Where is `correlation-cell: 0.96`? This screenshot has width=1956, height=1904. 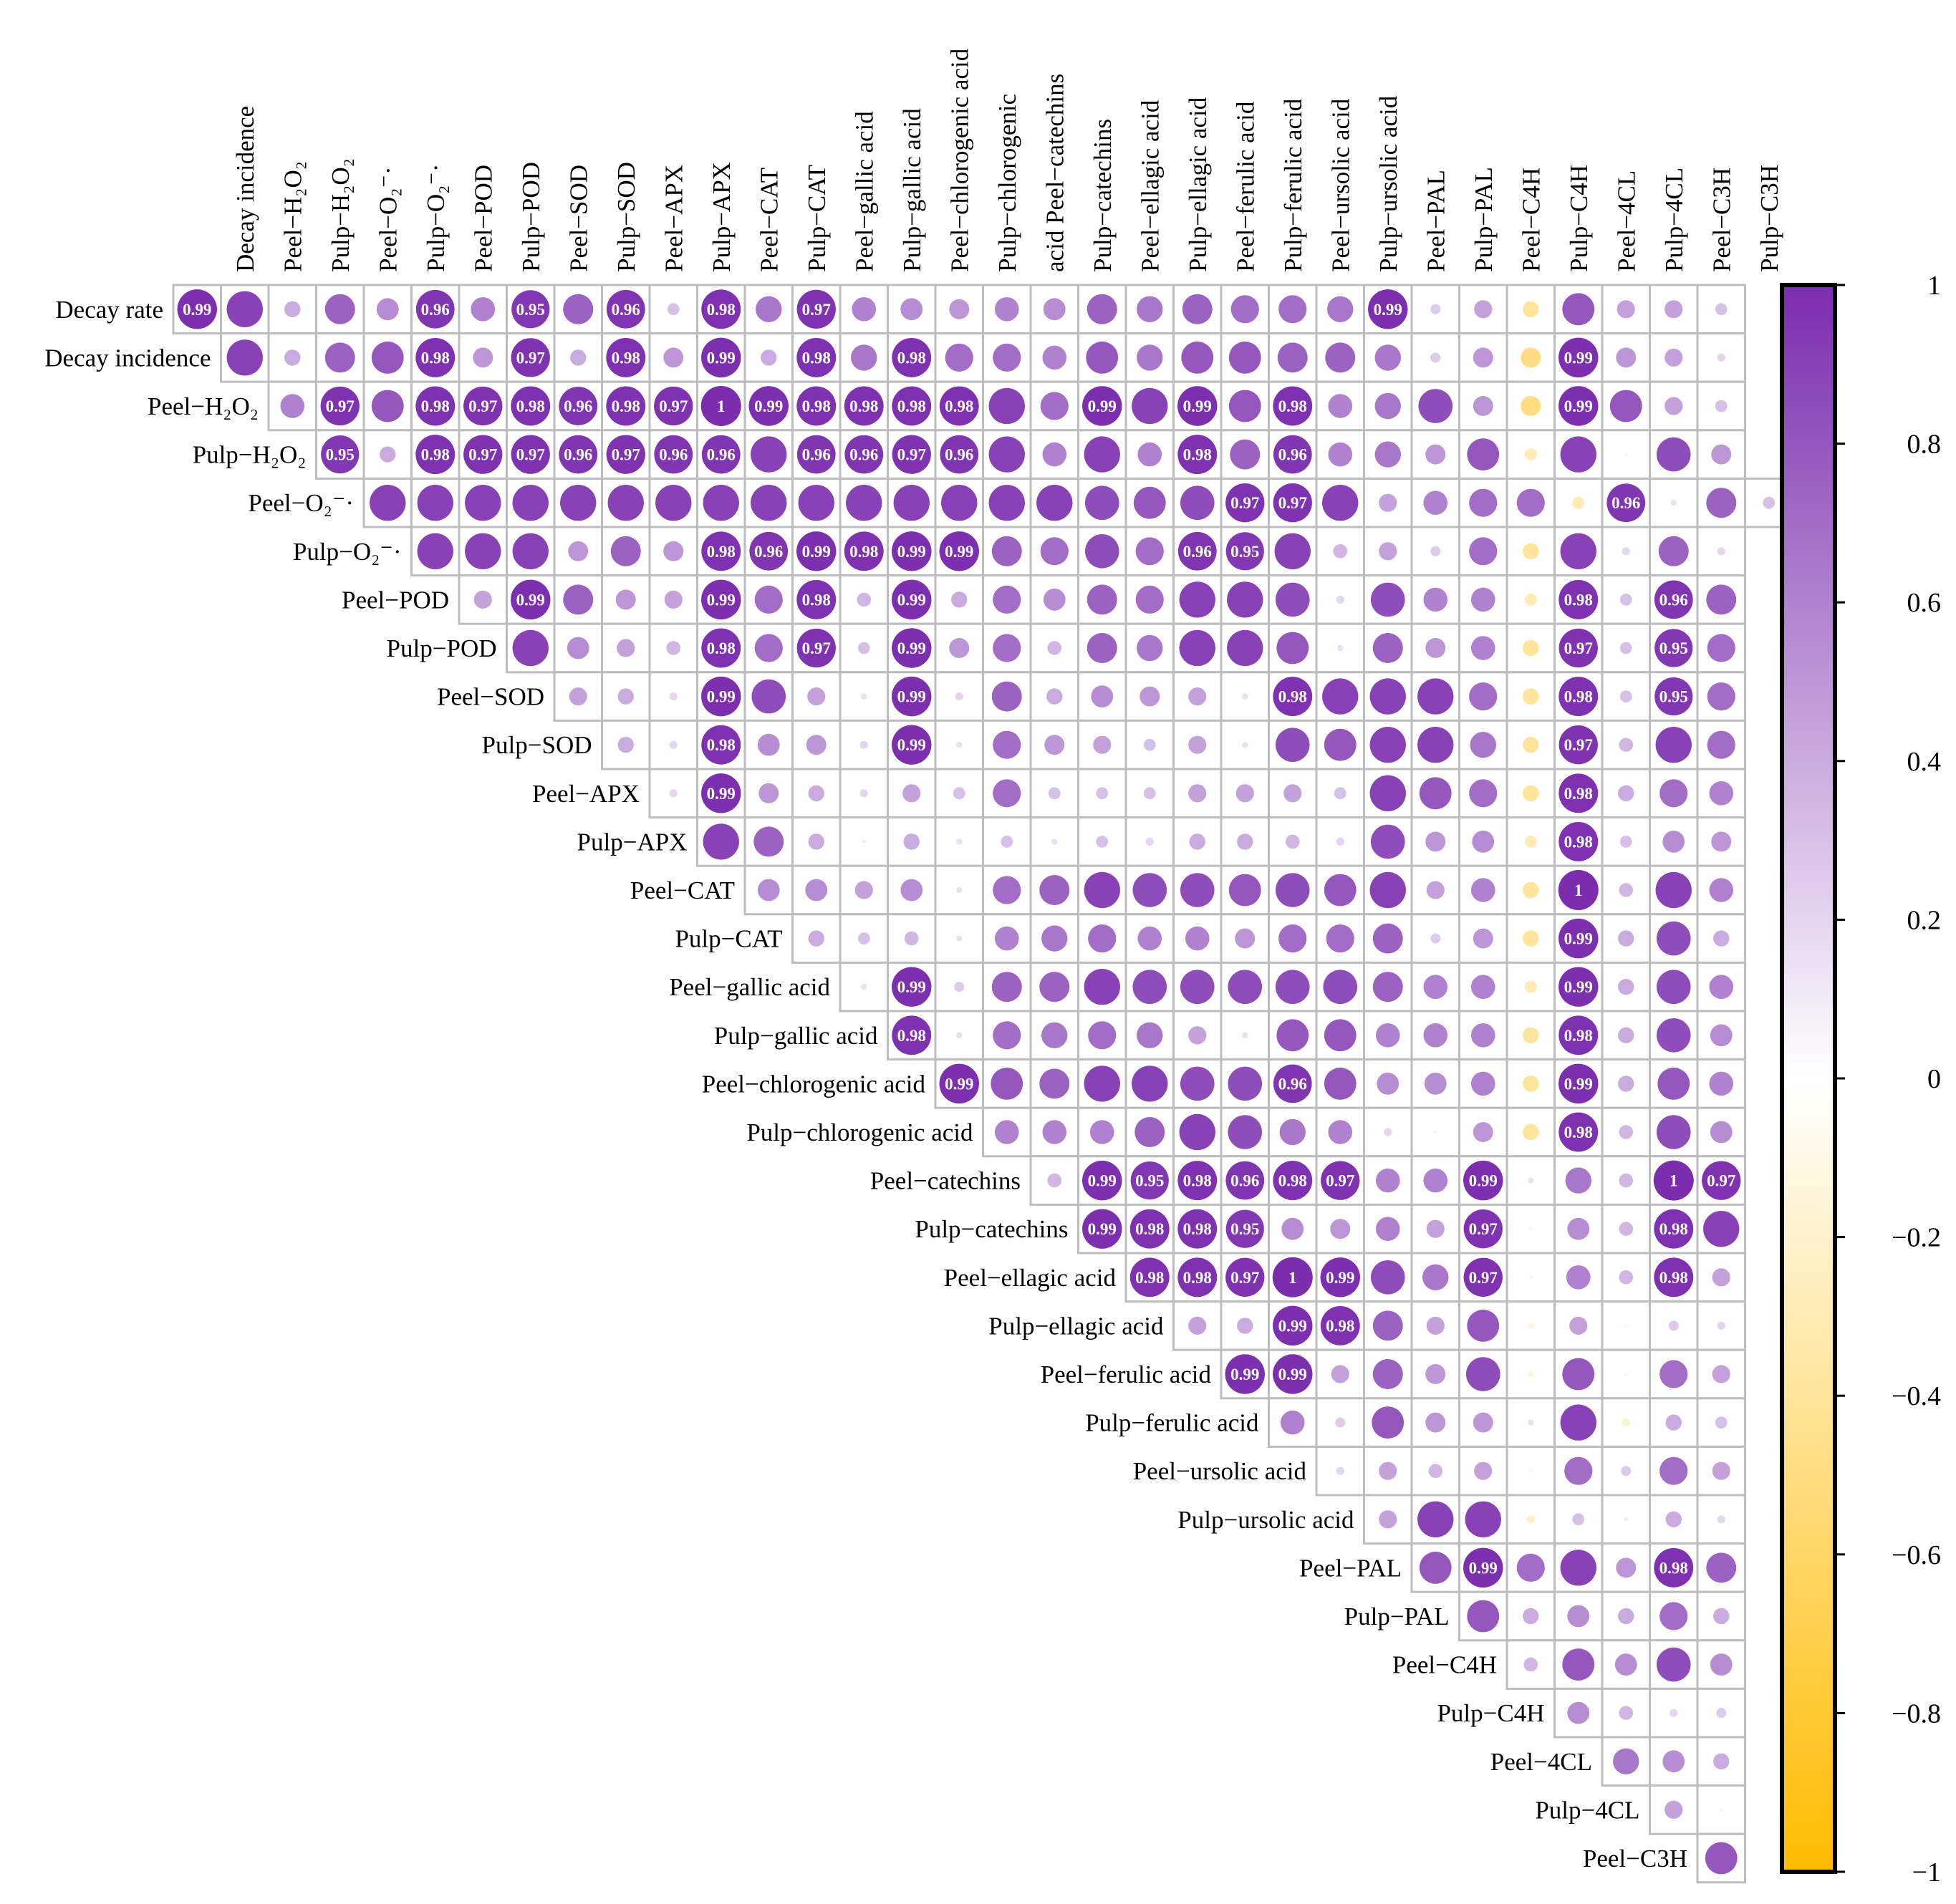
correlation-cell: 0.96 is located at coordinates (959, 454).